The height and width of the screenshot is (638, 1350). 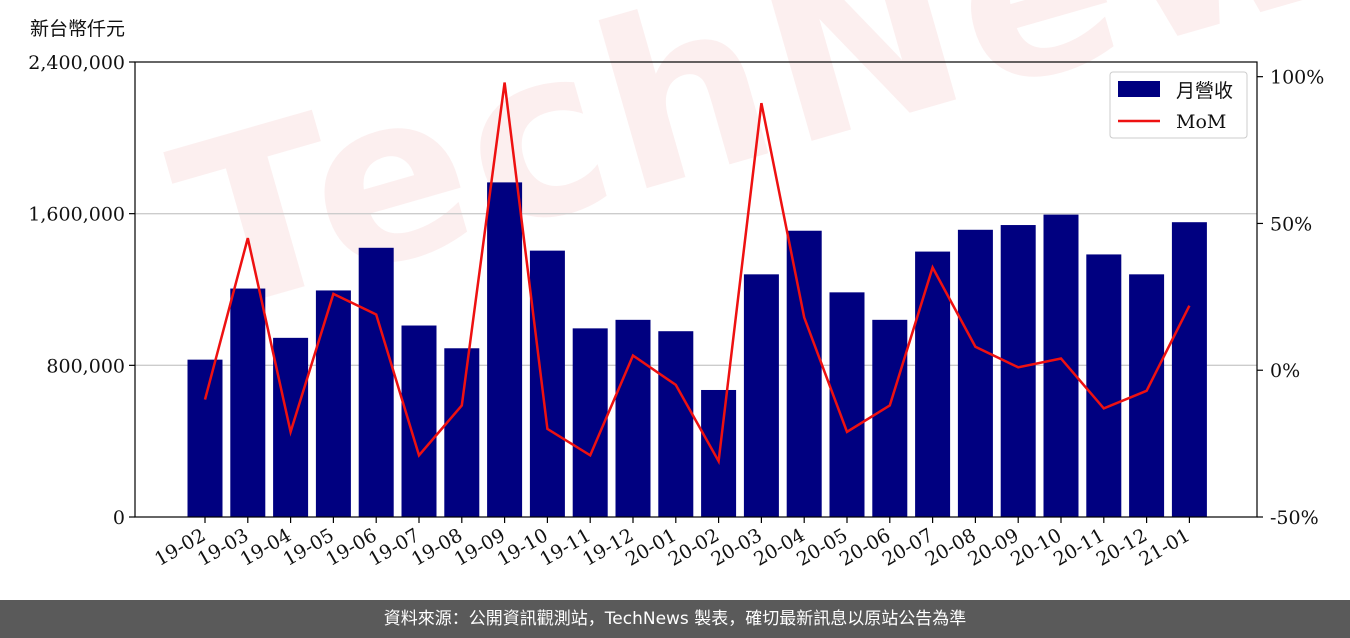 I want to click on right-tick-label: -50%, so click(x=1294, y=518).